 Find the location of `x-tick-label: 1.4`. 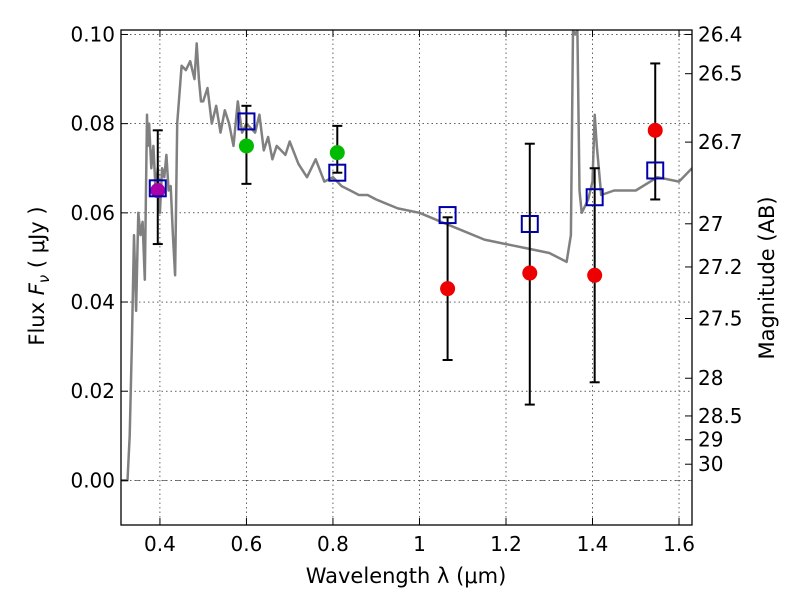

x-tick-label: 1.4 is located at coordinates (593, 544).